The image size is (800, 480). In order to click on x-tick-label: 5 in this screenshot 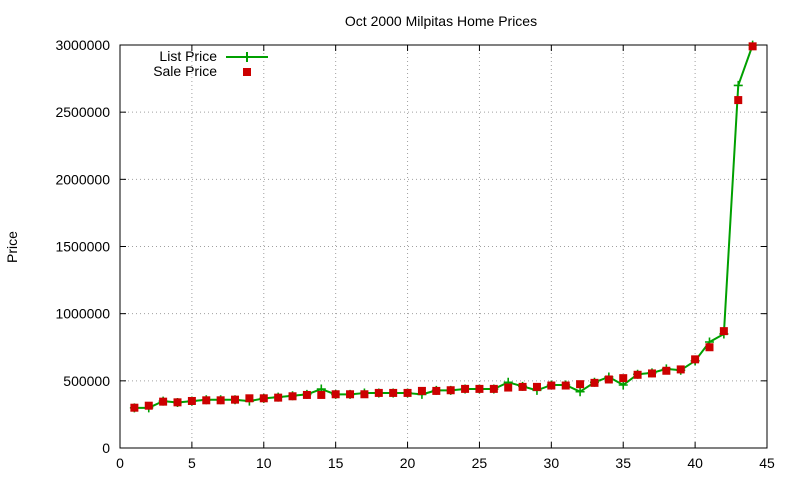, I will do `click(192, 463)`.